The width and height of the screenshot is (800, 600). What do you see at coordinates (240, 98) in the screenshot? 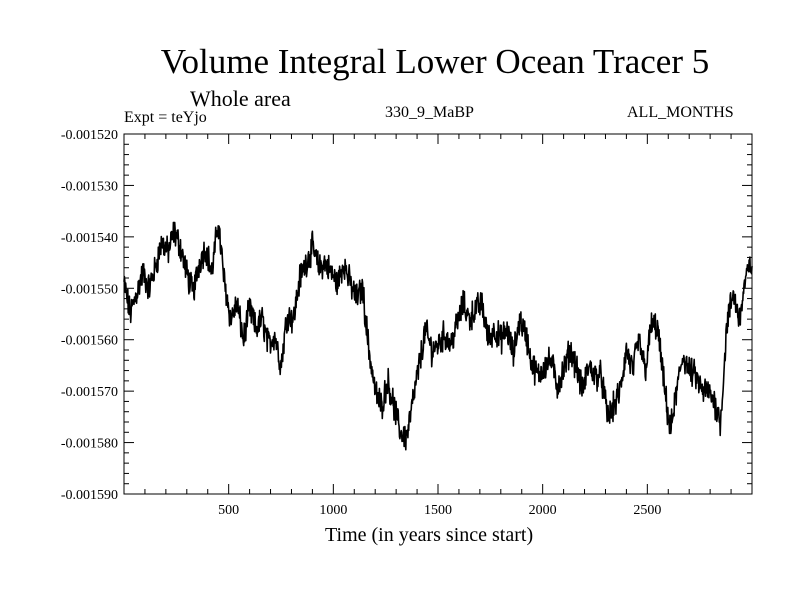
I see `chart-subtitle: Whole area` at bounding box center [240, 98].